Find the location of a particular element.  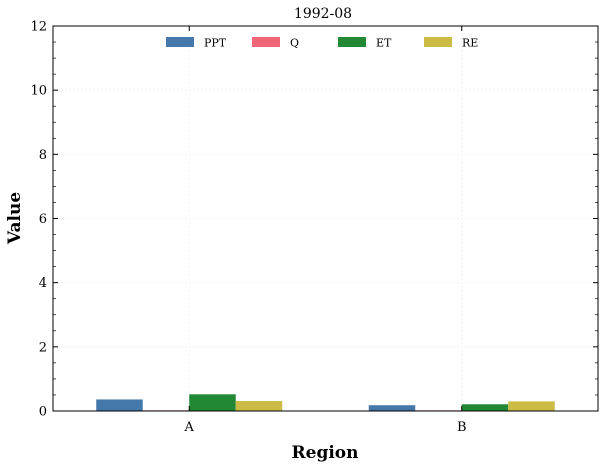

legend-label-ppt: PPT is located at coordinates (215, 43).